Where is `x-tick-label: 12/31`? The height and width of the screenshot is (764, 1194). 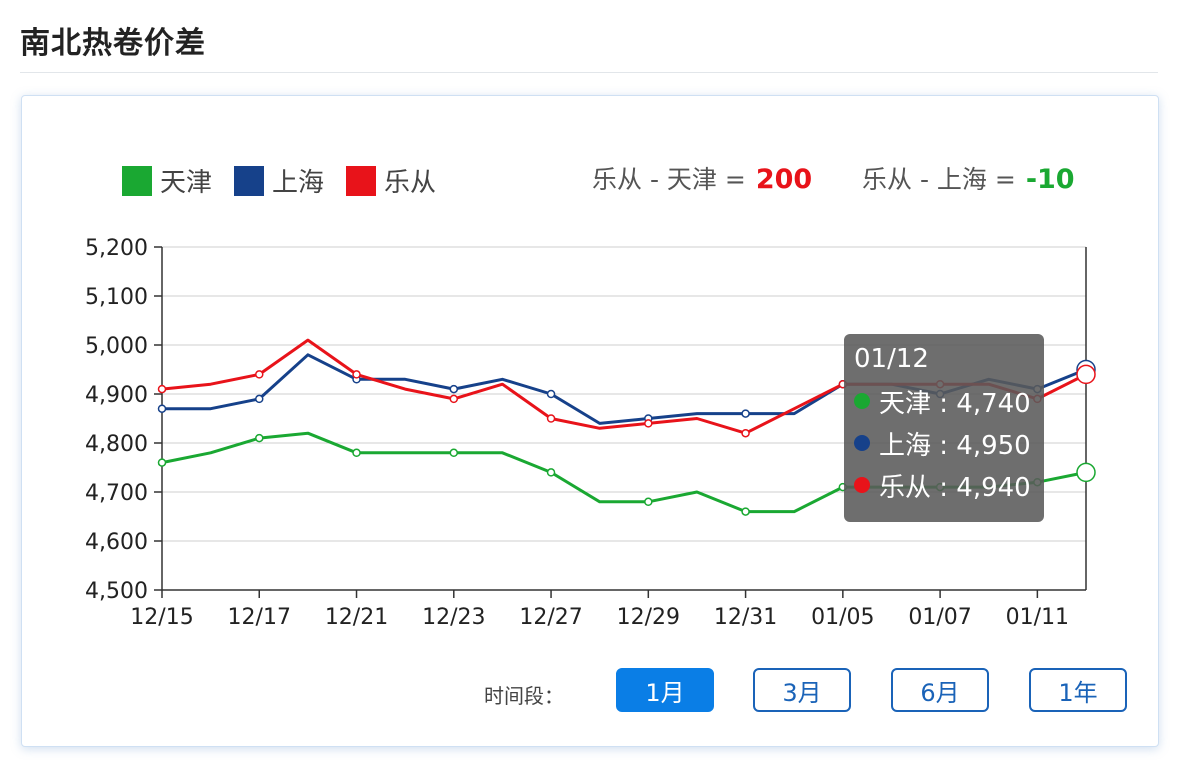
x-tick-label: 12/31 is located at coordinates (745, 617).